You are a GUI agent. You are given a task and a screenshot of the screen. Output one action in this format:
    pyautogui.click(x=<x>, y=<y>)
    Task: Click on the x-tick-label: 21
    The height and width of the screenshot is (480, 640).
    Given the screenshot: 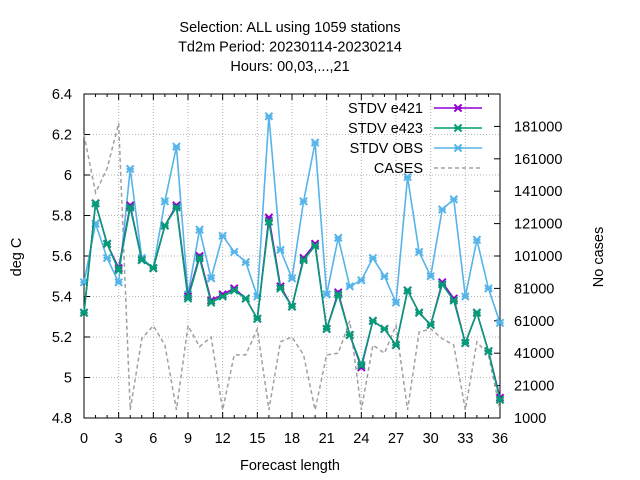 What is the action you would take?
    pyautogui.click(x=327, y=439)
    